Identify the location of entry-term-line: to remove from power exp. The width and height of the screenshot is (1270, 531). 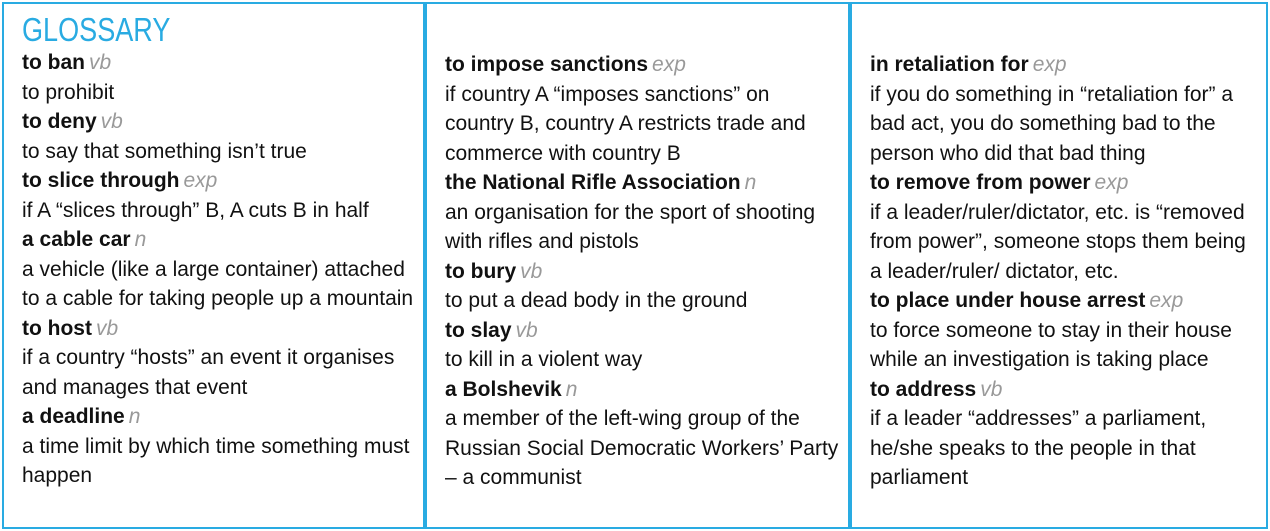
(1066, 183).